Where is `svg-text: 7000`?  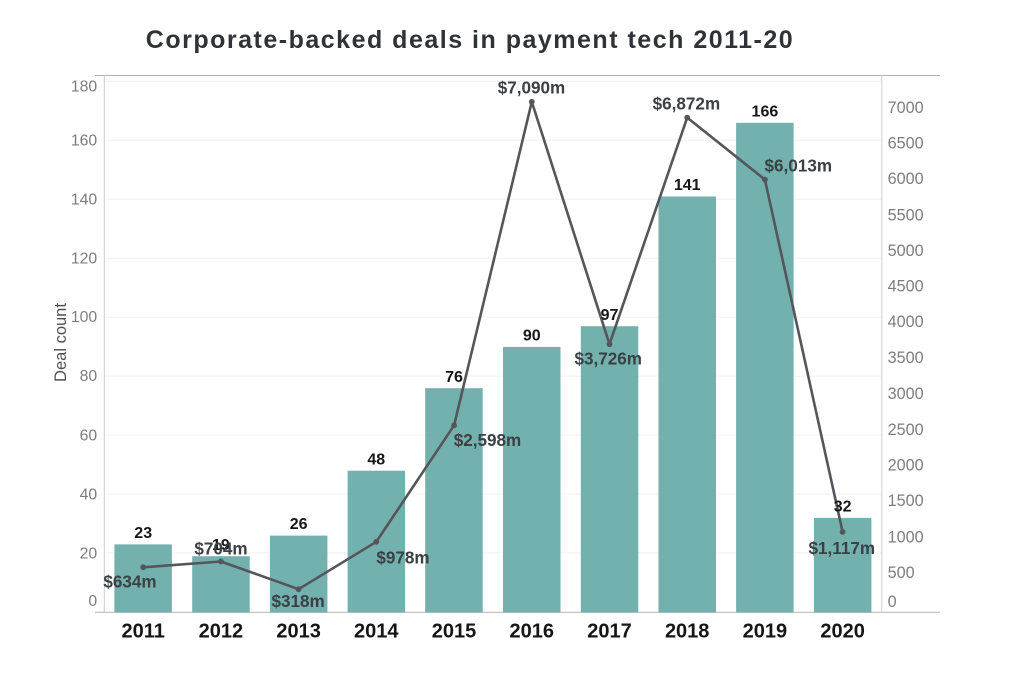 svg-text: 7000 is located at coordinates (906, 108).